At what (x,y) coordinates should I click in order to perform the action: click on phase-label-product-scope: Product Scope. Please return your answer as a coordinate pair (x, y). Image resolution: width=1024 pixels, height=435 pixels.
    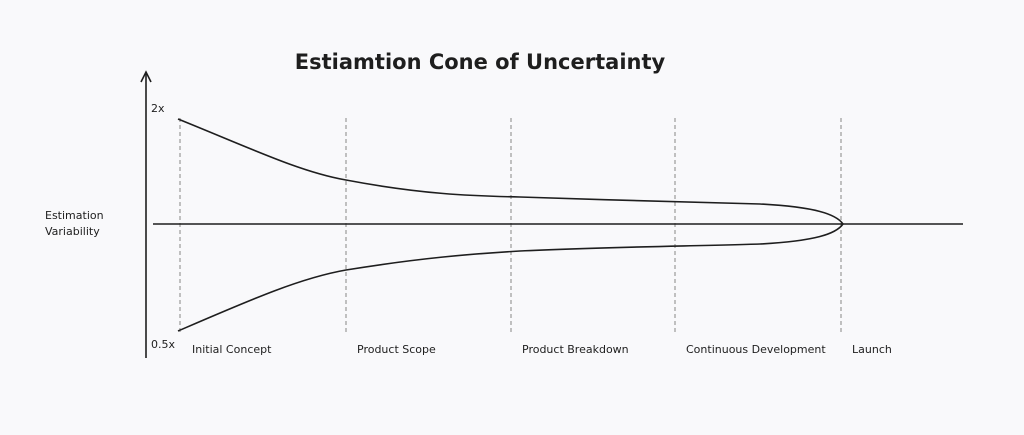
    Looking at the image, I should click on (396, 349).